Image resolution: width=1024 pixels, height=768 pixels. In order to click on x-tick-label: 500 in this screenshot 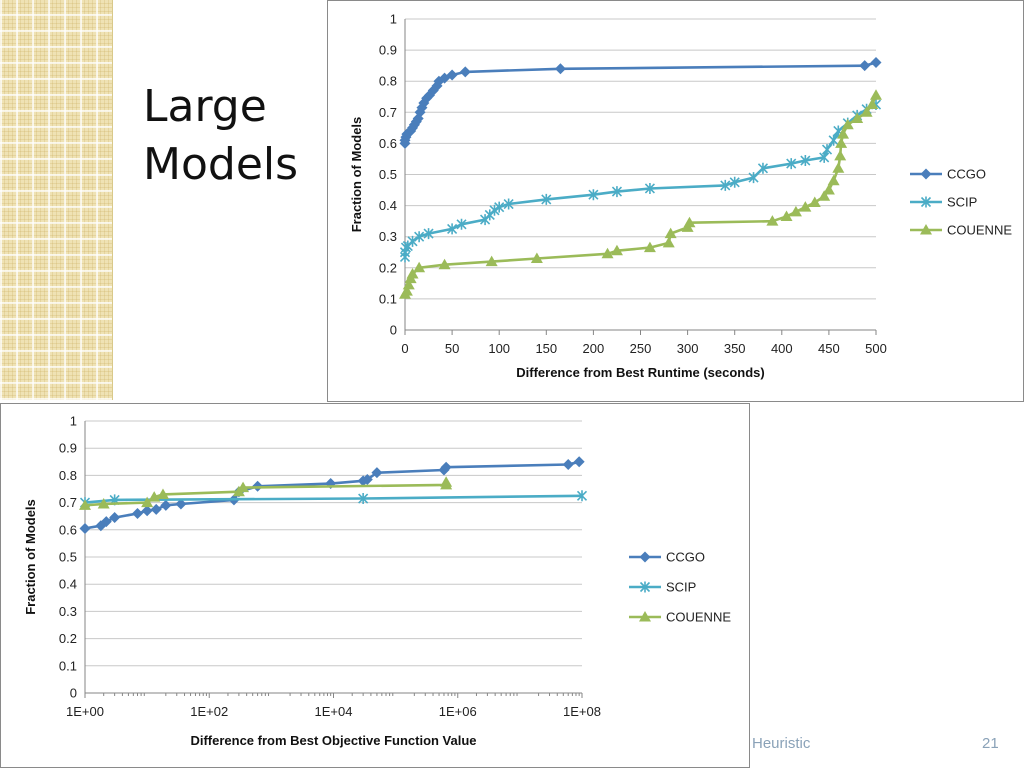, I will do `click(876, 348)`.